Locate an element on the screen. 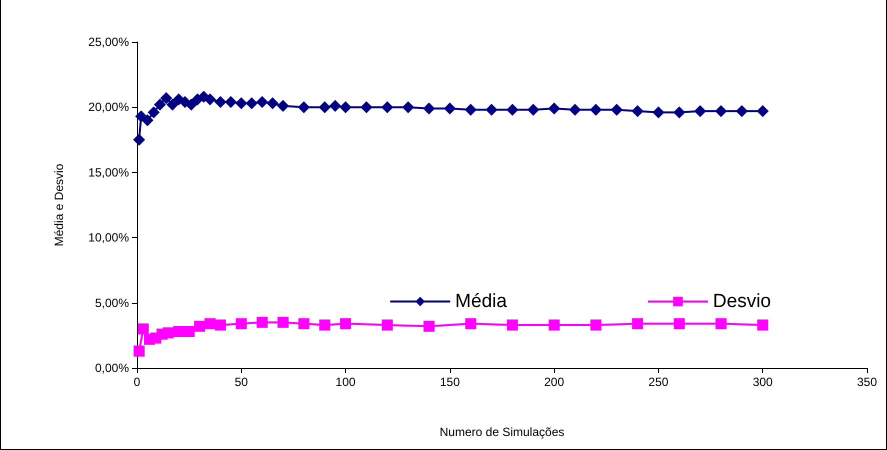  y-tick-label: 20,00% is located at coordinates (109, 107).